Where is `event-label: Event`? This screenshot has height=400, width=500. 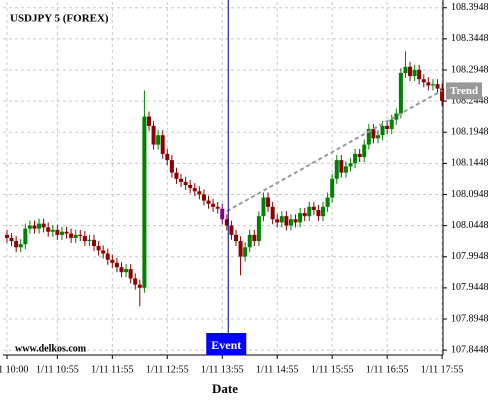
event-label: Event is located at coordinates (226, 345).